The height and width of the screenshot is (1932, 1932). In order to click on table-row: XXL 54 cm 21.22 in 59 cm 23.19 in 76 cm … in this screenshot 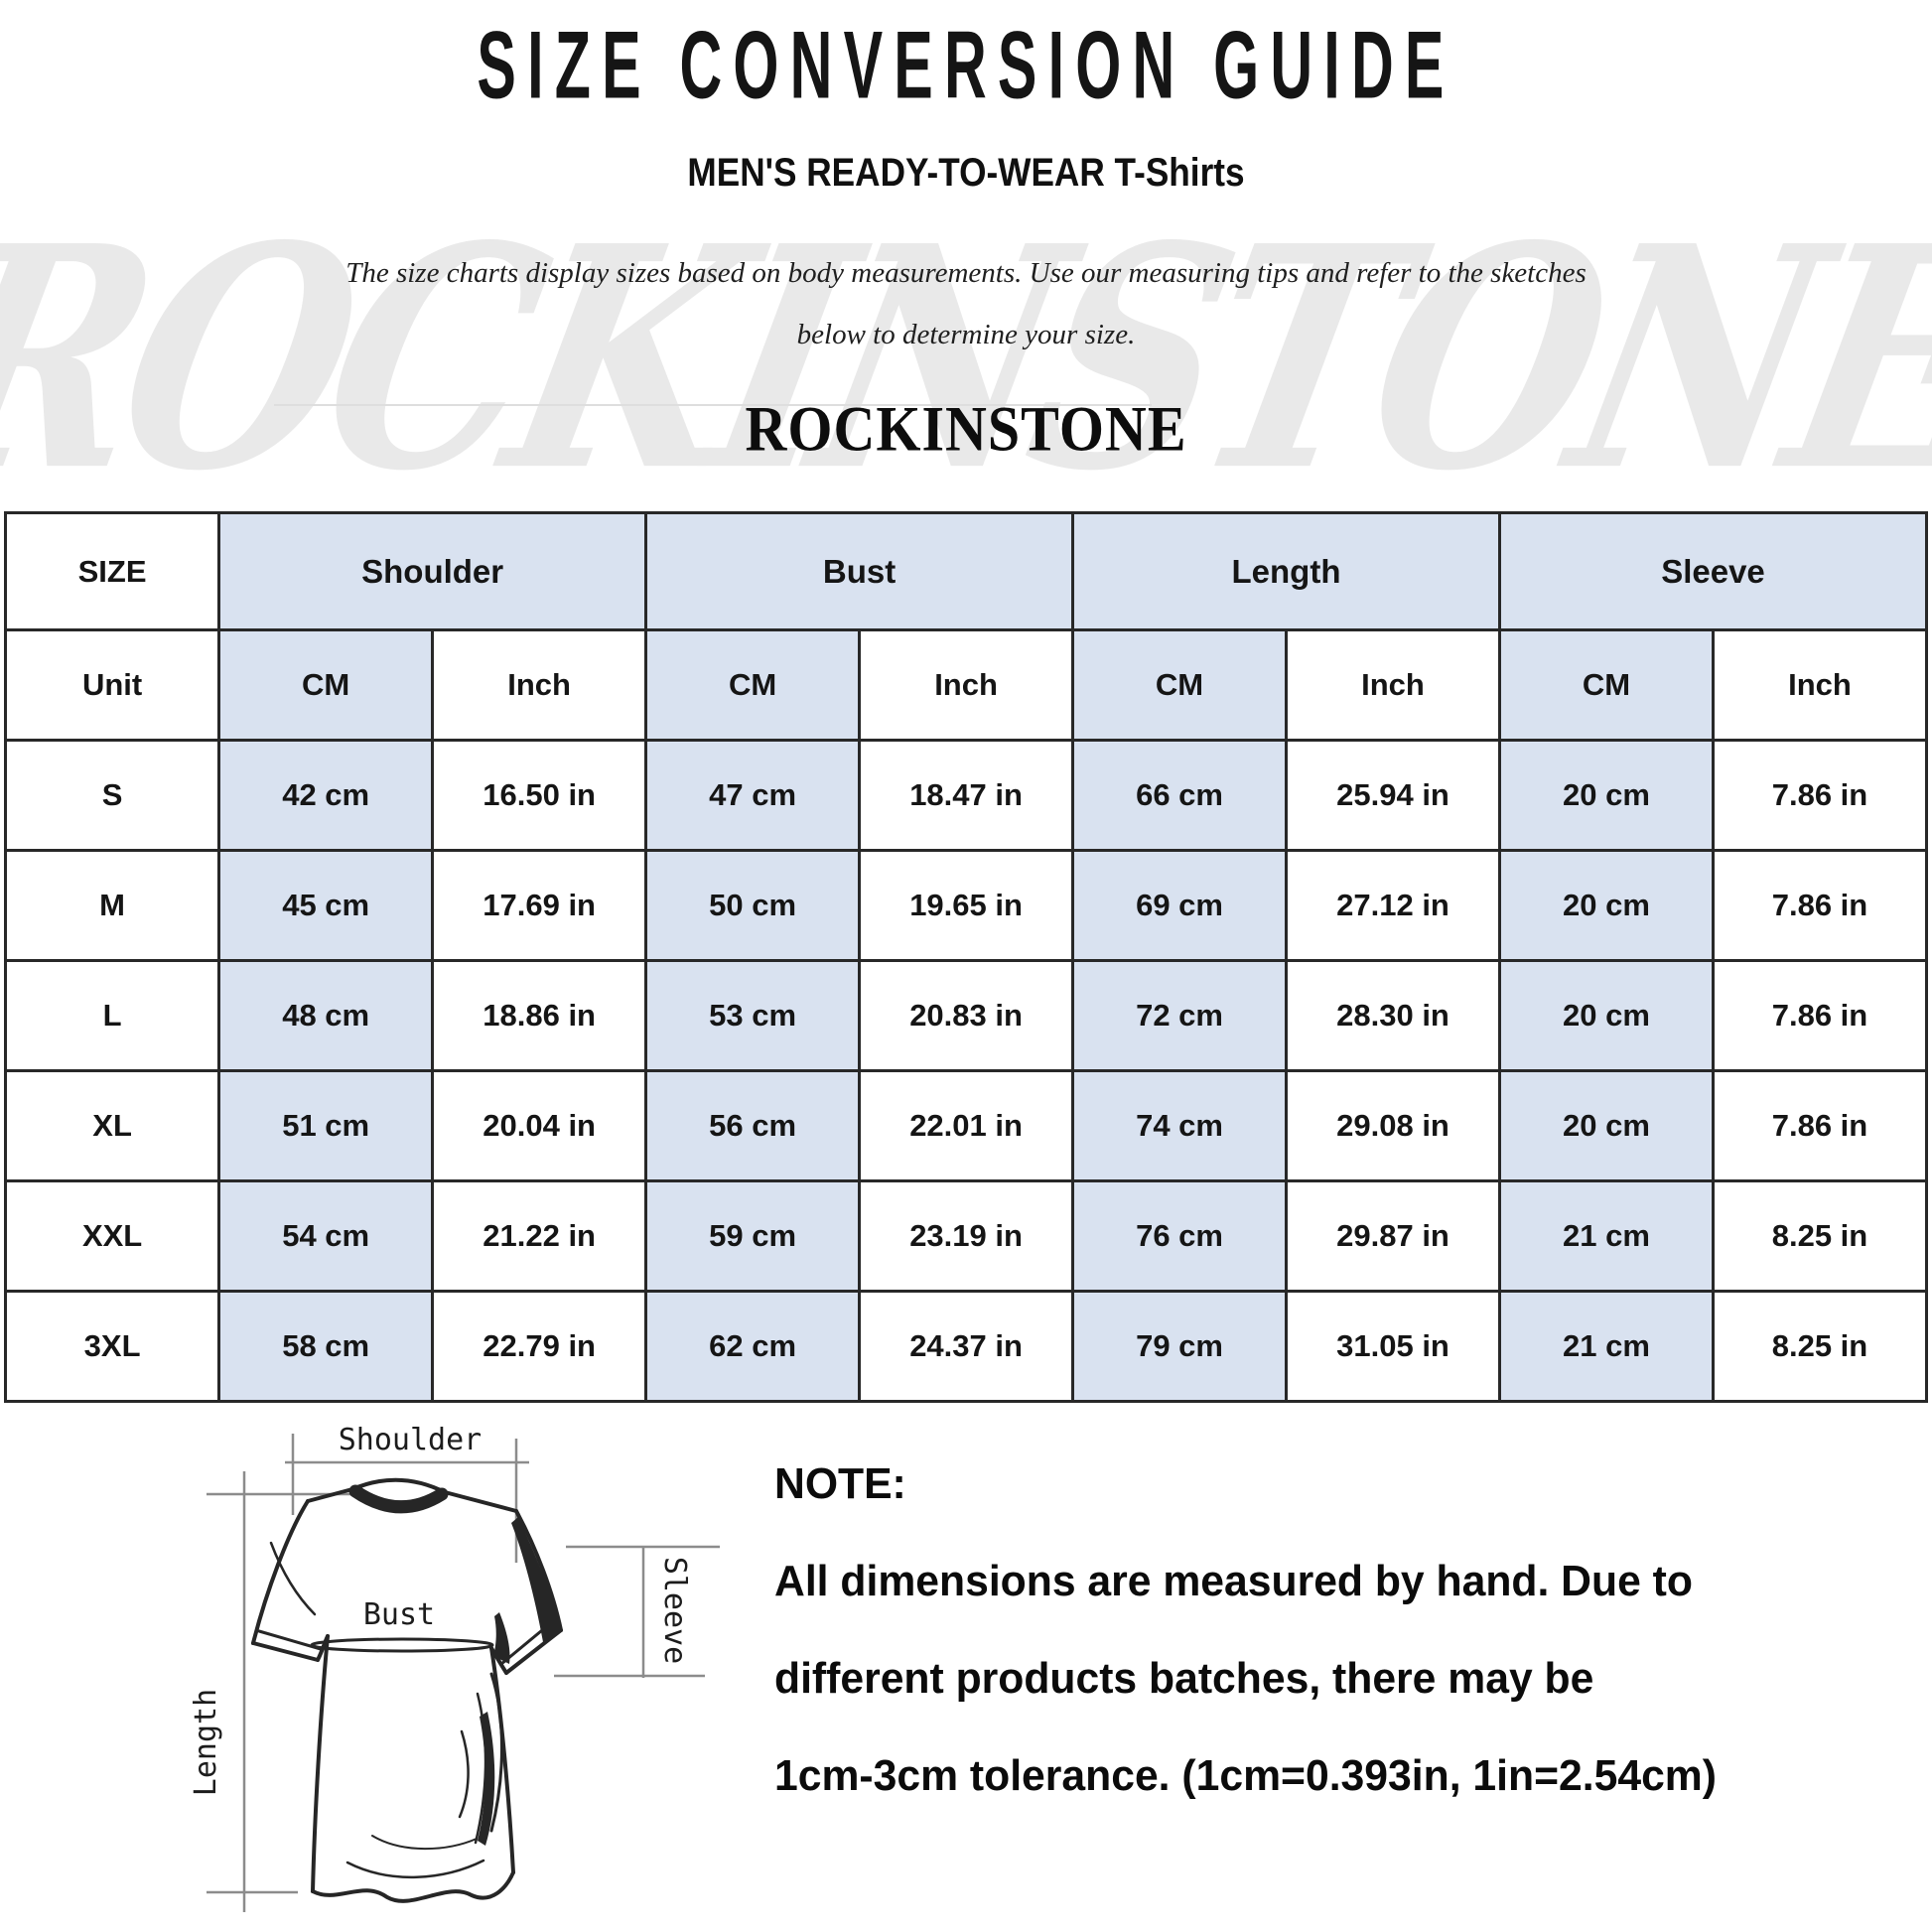, I will do `click(966, 1236)`.